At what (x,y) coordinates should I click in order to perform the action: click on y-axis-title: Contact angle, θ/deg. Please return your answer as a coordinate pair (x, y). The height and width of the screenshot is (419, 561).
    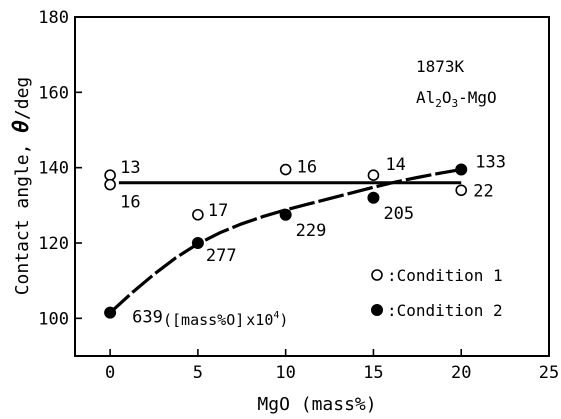
    Looking at the image, I should click on (21, 186).